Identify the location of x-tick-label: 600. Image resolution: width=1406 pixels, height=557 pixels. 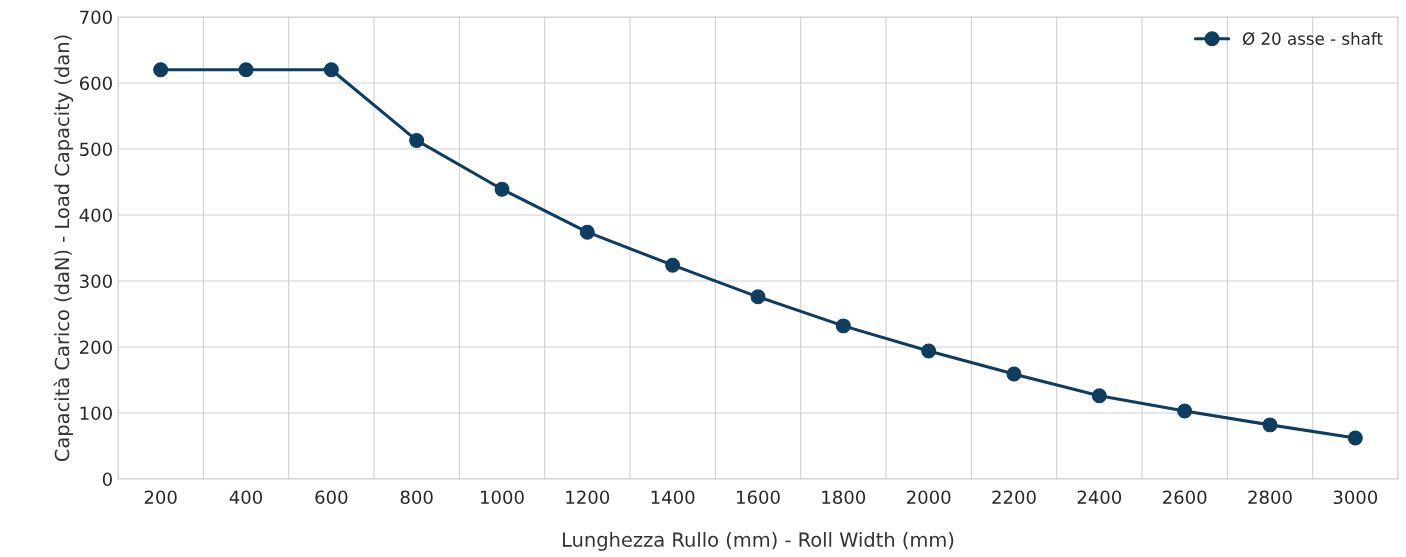
(331, 497).